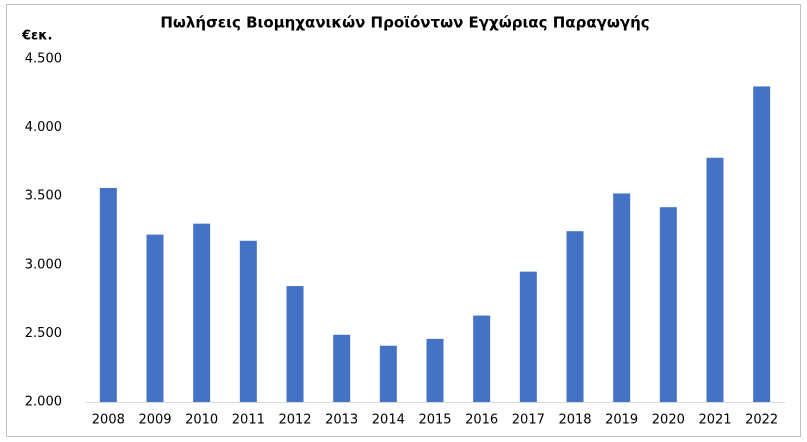 The height and width of the screenshot is (442, 807). What do you see at coordinates (481, 420) in the screenshot?
I see `x-tick-label: 2016` at bounding box center [481, 420].